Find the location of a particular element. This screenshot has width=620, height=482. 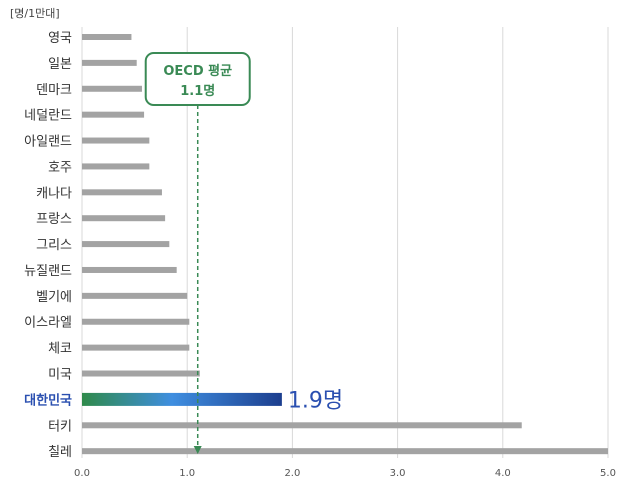

category-label: 칠레 is located at coordinates (60, 452).